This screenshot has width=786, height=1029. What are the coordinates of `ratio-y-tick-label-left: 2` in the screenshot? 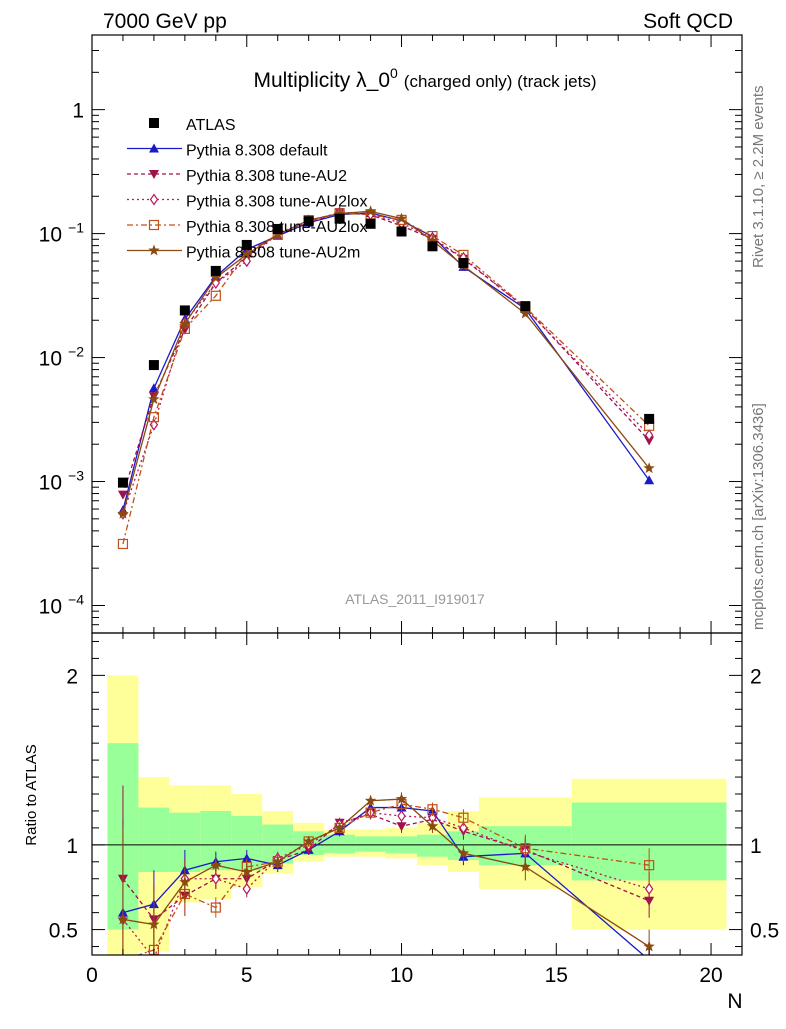 It's located at (72, 676).